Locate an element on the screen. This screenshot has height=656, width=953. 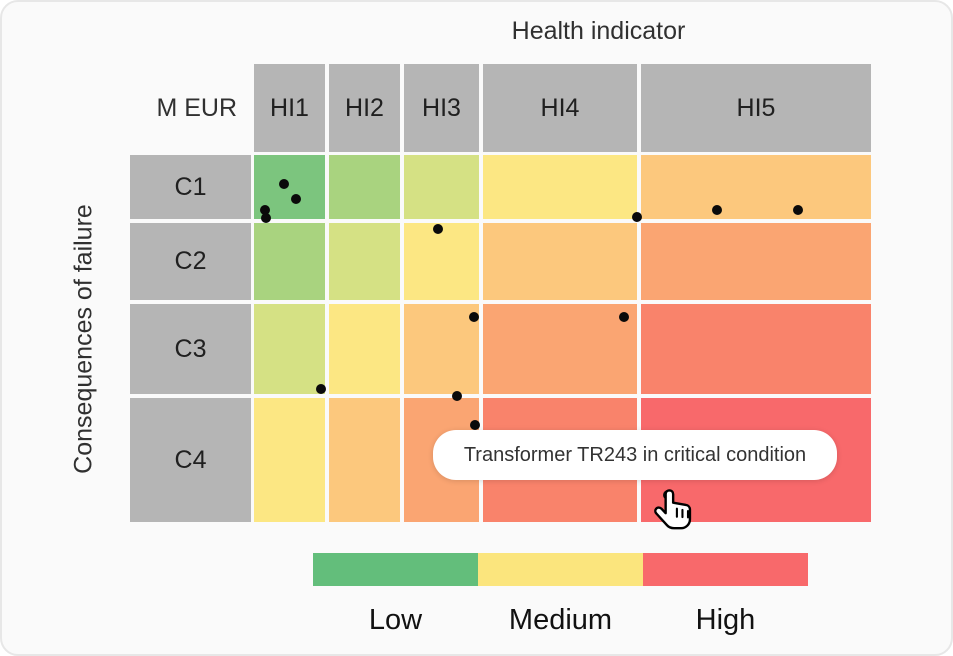
tooltip: Transformer TR243 in critical condition is located at coordinates (635, 455).